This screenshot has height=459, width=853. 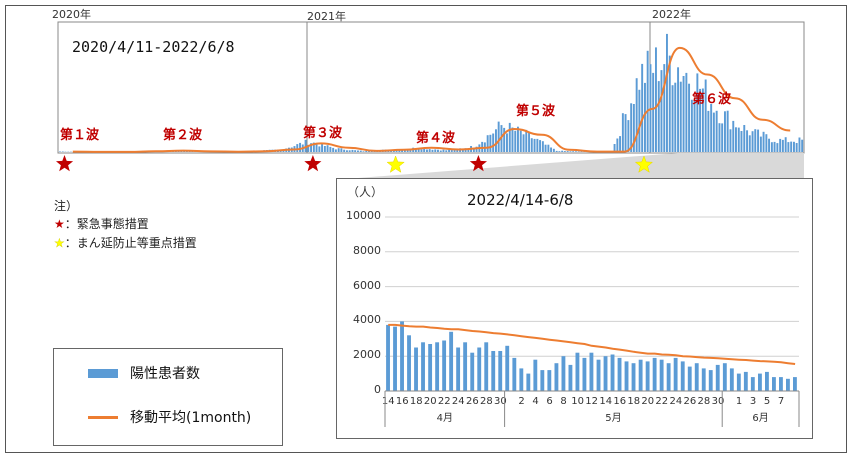 I want to click on note-emergency-text: ：緊急事態措置, so click(x=106, y=224).